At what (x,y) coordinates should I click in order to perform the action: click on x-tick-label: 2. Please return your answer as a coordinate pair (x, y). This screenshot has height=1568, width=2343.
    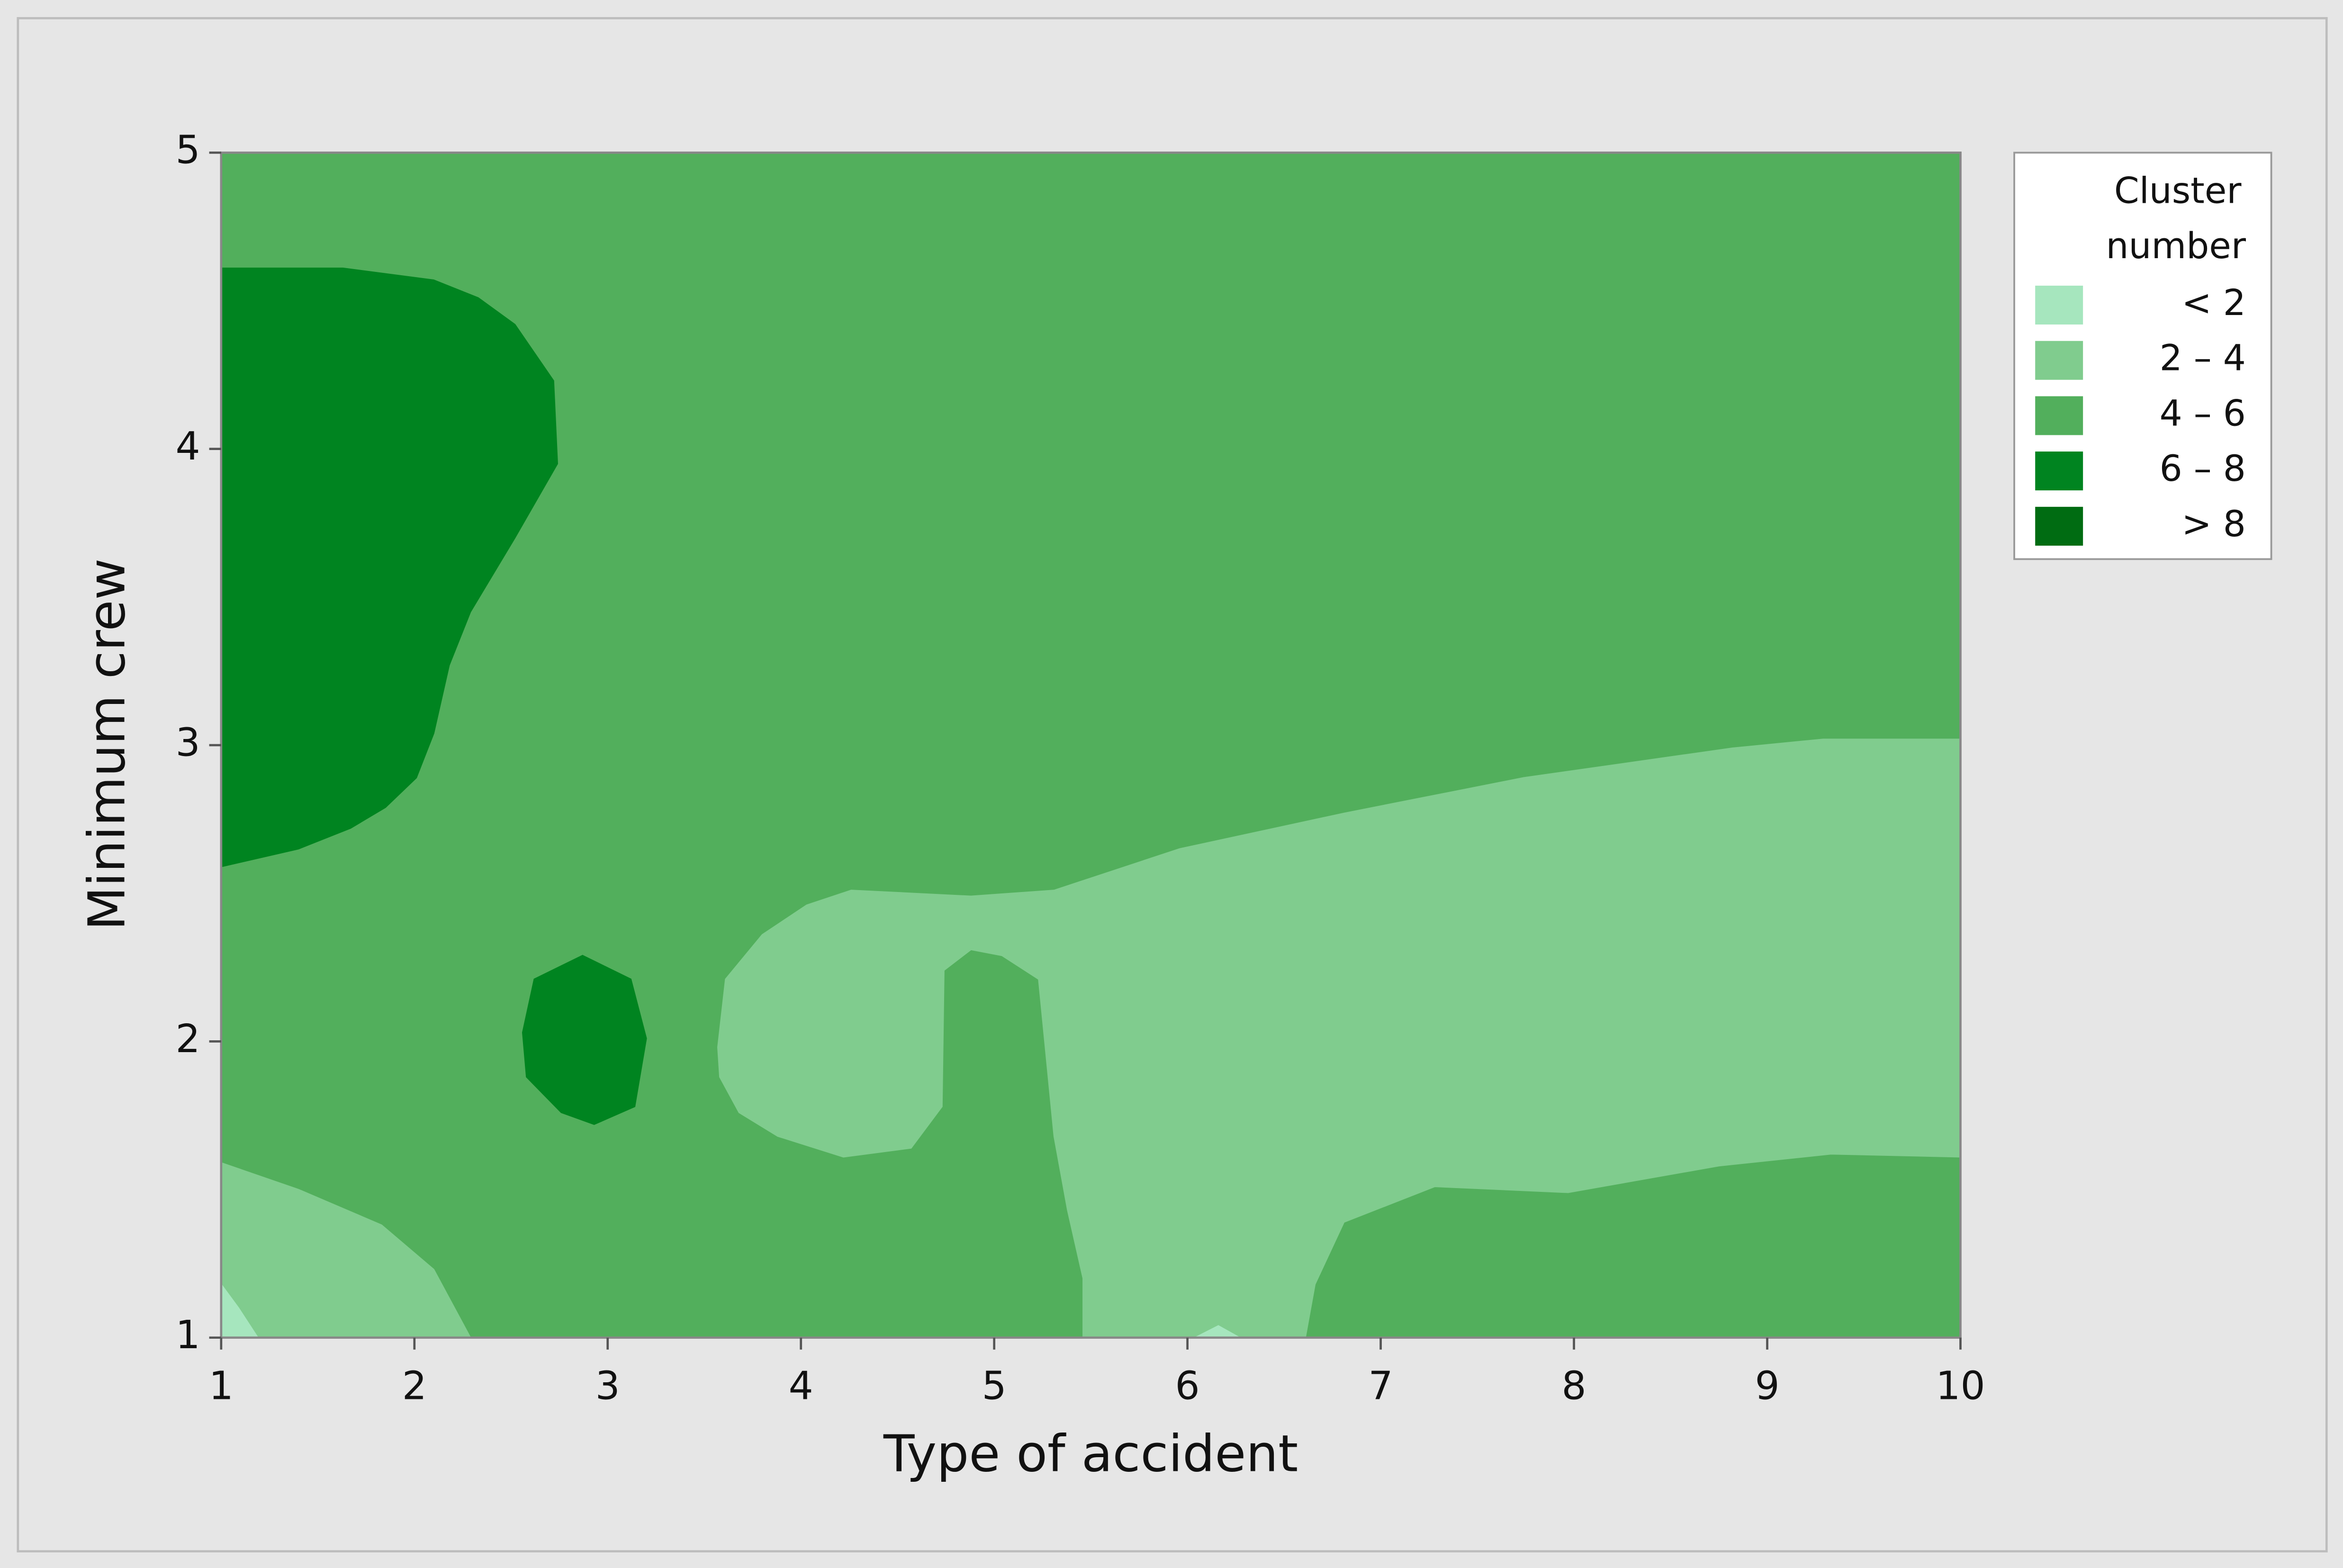
    Looking at the image, I should click on (414, 1385).